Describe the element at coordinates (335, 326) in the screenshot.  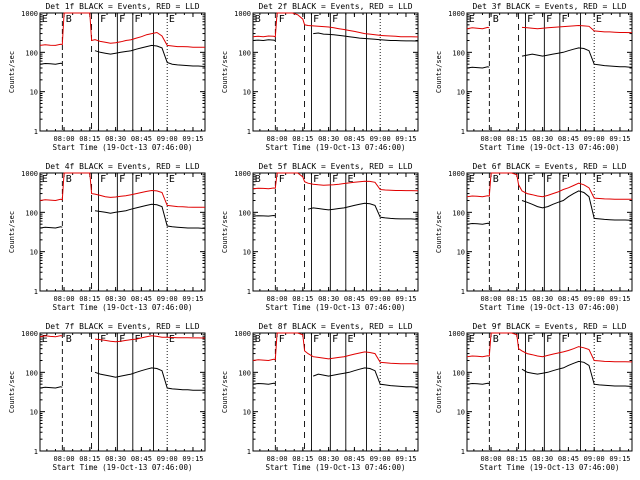
I see `chart-title: Det 8f BLACK = Events, RED = LLD` at that location.